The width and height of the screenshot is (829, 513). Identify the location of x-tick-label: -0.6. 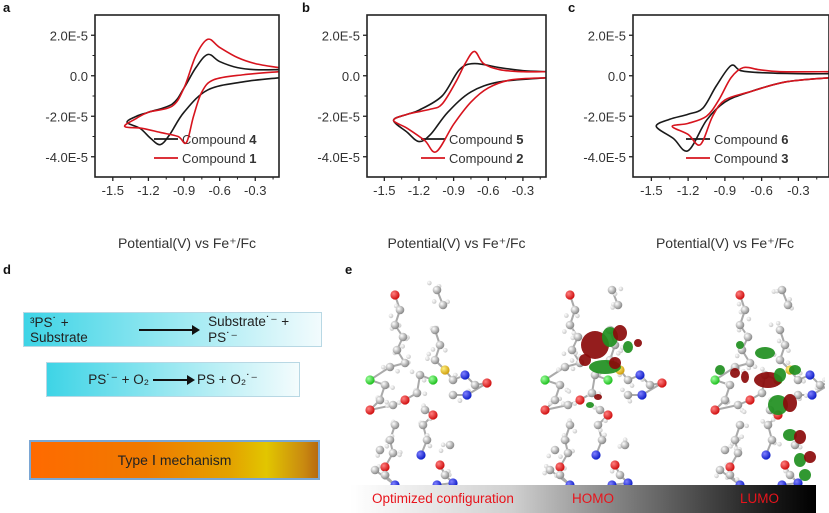
(761, 190).